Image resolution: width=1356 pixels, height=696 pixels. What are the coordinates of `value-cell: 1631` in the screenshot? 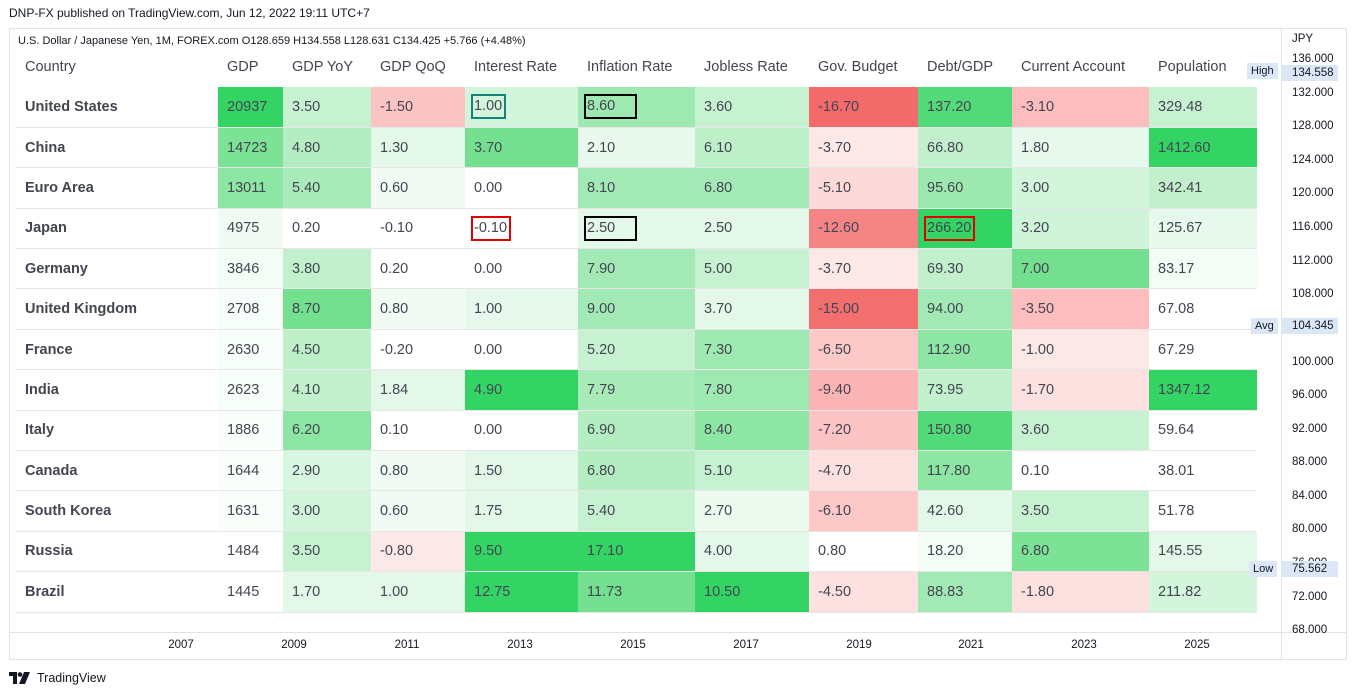 It's located at (250, 511).